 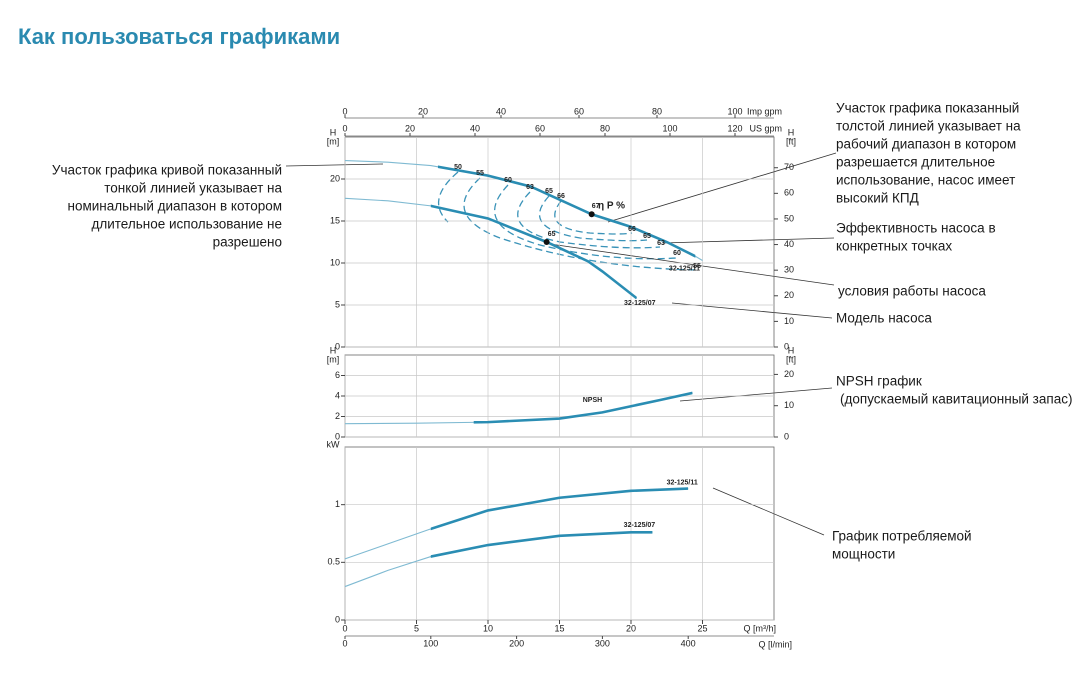 What do you see at coordinates (789, 405) in the screenshot?
I see `y2-tick-label: 10` at bounding box center [789, 405].